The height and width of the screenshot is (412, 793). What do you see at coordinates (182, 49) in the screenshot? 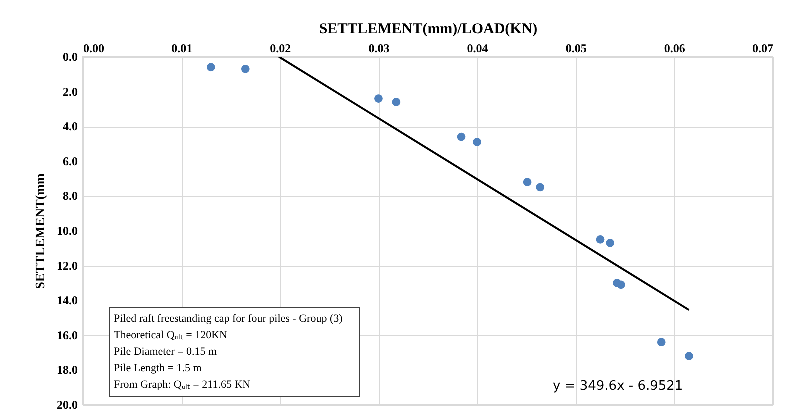
I see `x-tick-label: 0.01` at bounding box center [182, 49].